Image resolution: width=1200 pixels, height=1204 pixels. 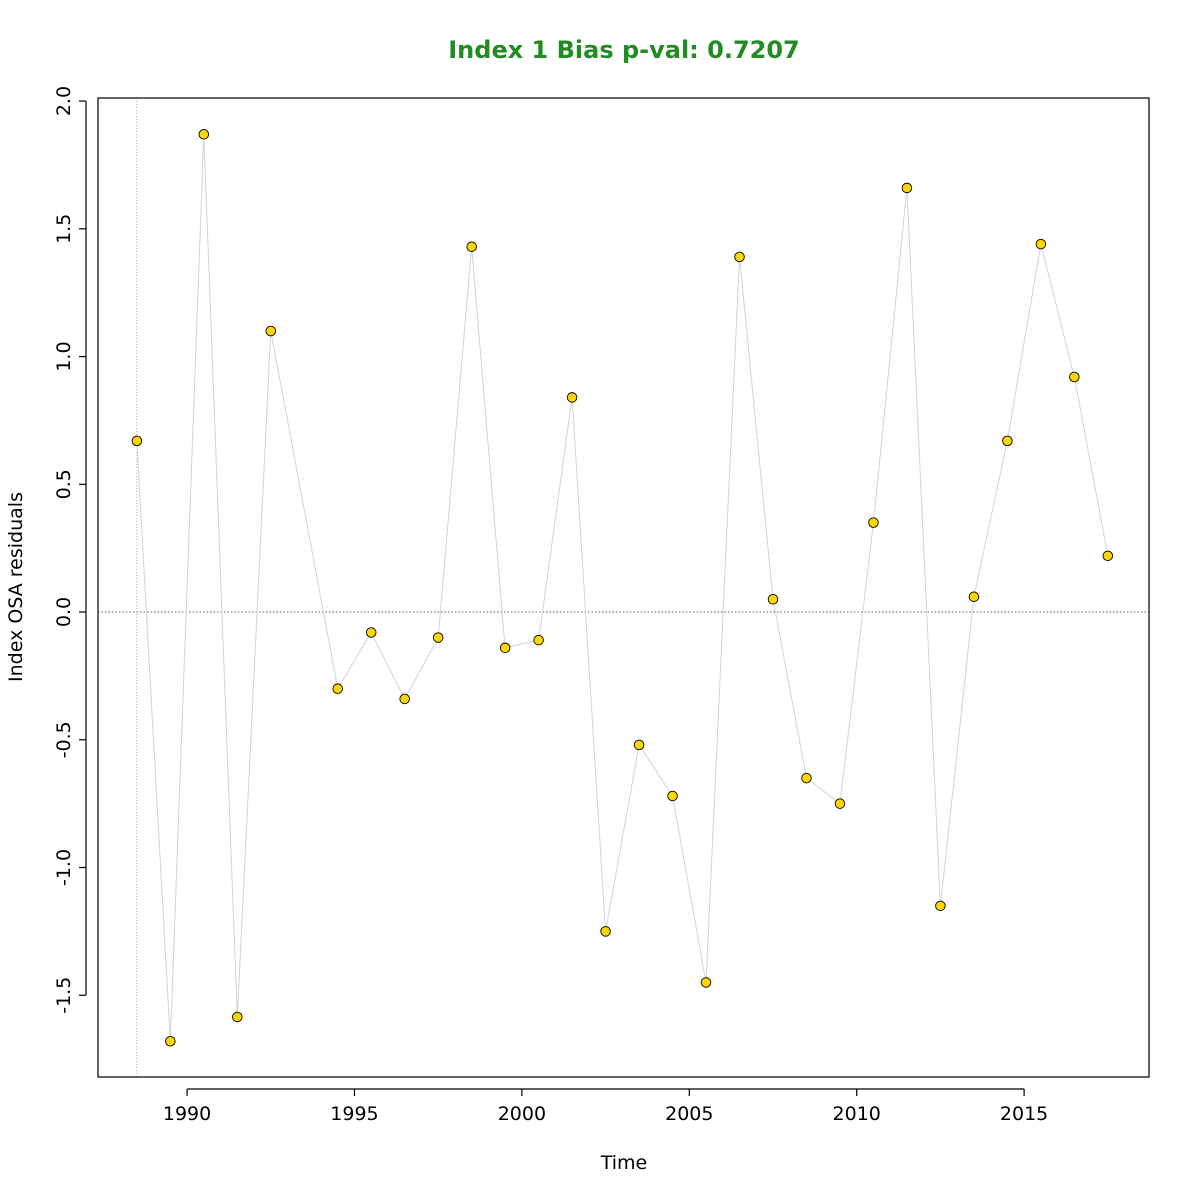 I want to click on y-tick-label: -0.5, so click(x=64, y=739).